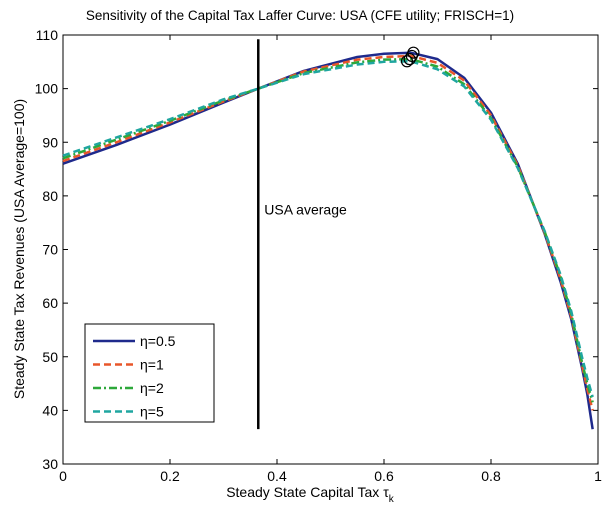 Image resolution: width=607 pixels, height=508 pixels. Describe the element at coordinates (50, 464) in the screenshot. I see `y-tick-label: 30` at that location.